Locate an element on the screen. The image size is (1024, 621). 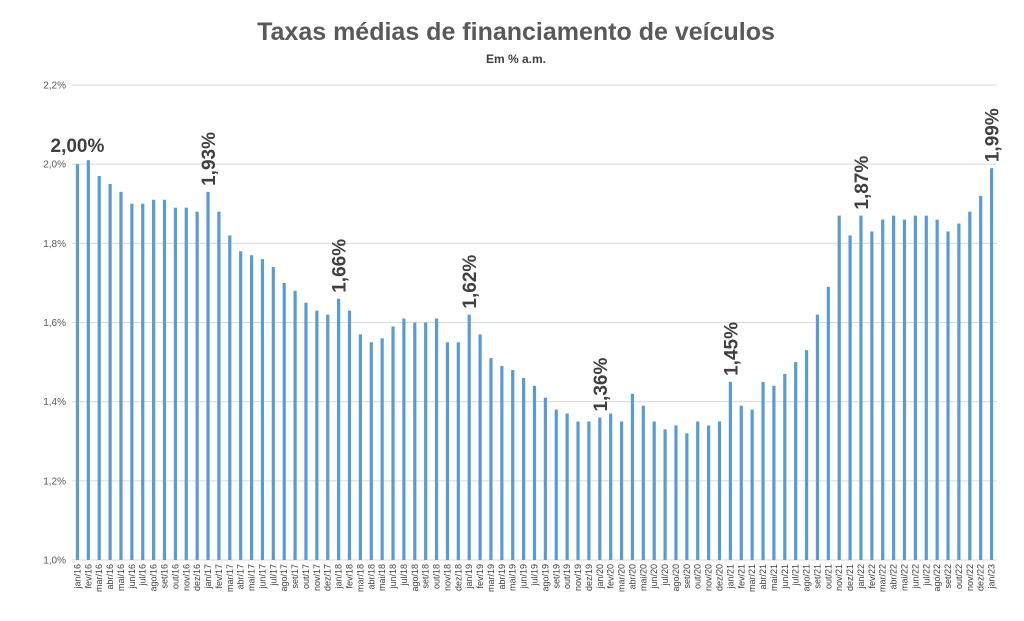
x-tick-label: mai/22 is located at coordinates (905, 577).